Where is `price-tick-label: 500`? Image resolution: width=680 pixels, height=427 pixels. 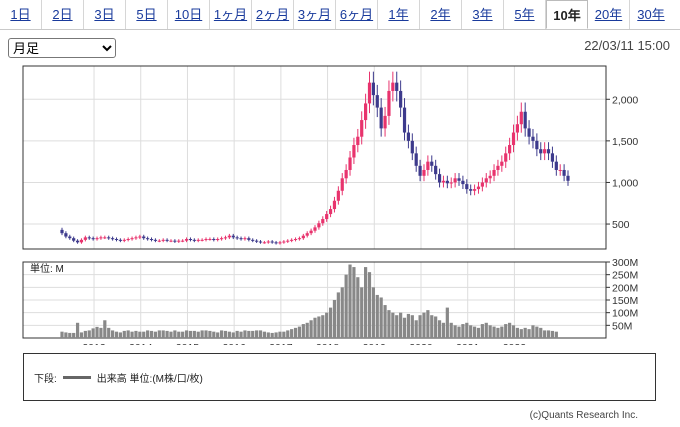 price-tick-label: 500 is located at coordinates (621, 225).